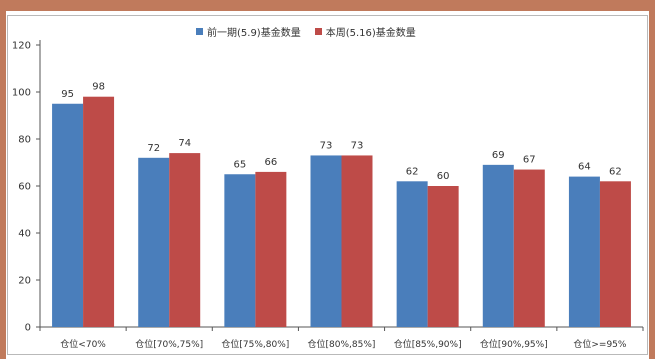 The height and width of the screenshot is (359, 655). Describe the element at coordinates (21, 46) in the screenshot. I see `y-tick-label: 120` at that location.